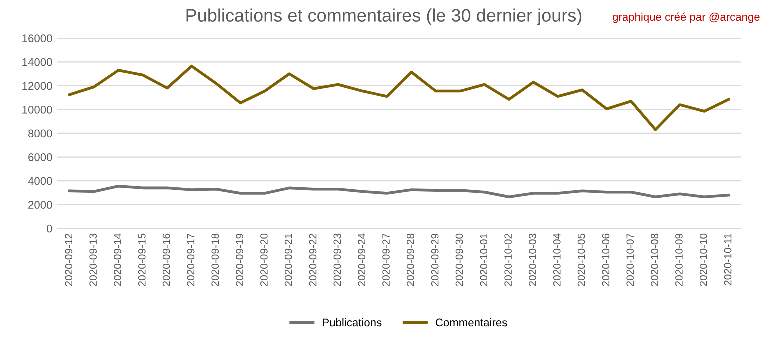 This screenshot has height=349, width=768. I want to click on x-tick-label: 2020-10-04, so click(557, 260).